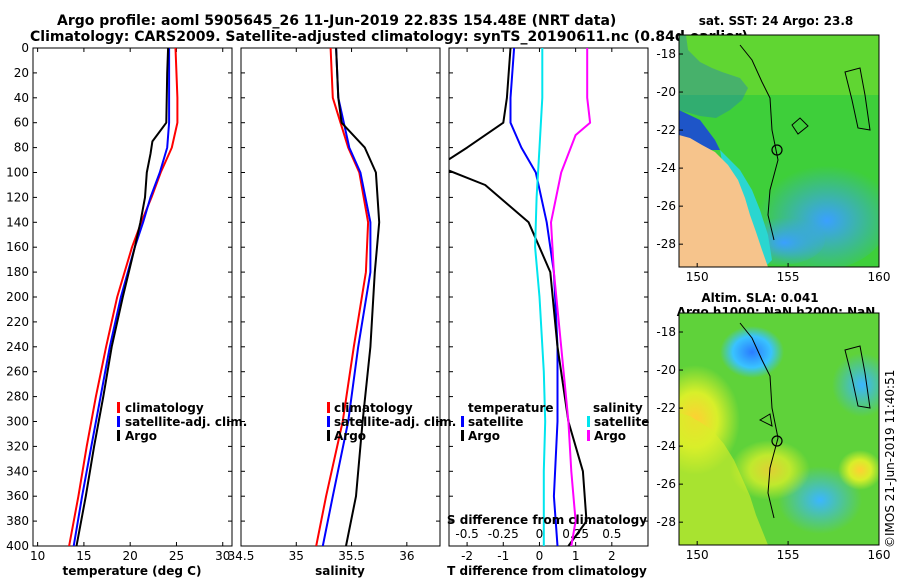 This screenshot has height=580, width=900. Describe the element at coordinates (547, 520) in the screenshot. I see `s-difference-label: S difference from climatology` at that location.